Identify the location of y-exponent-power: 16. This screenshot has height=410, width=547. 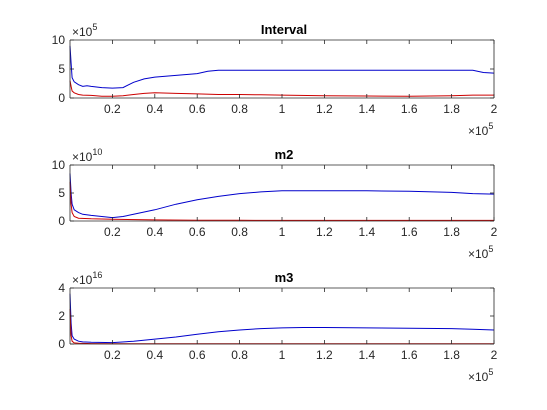
(97, 275).